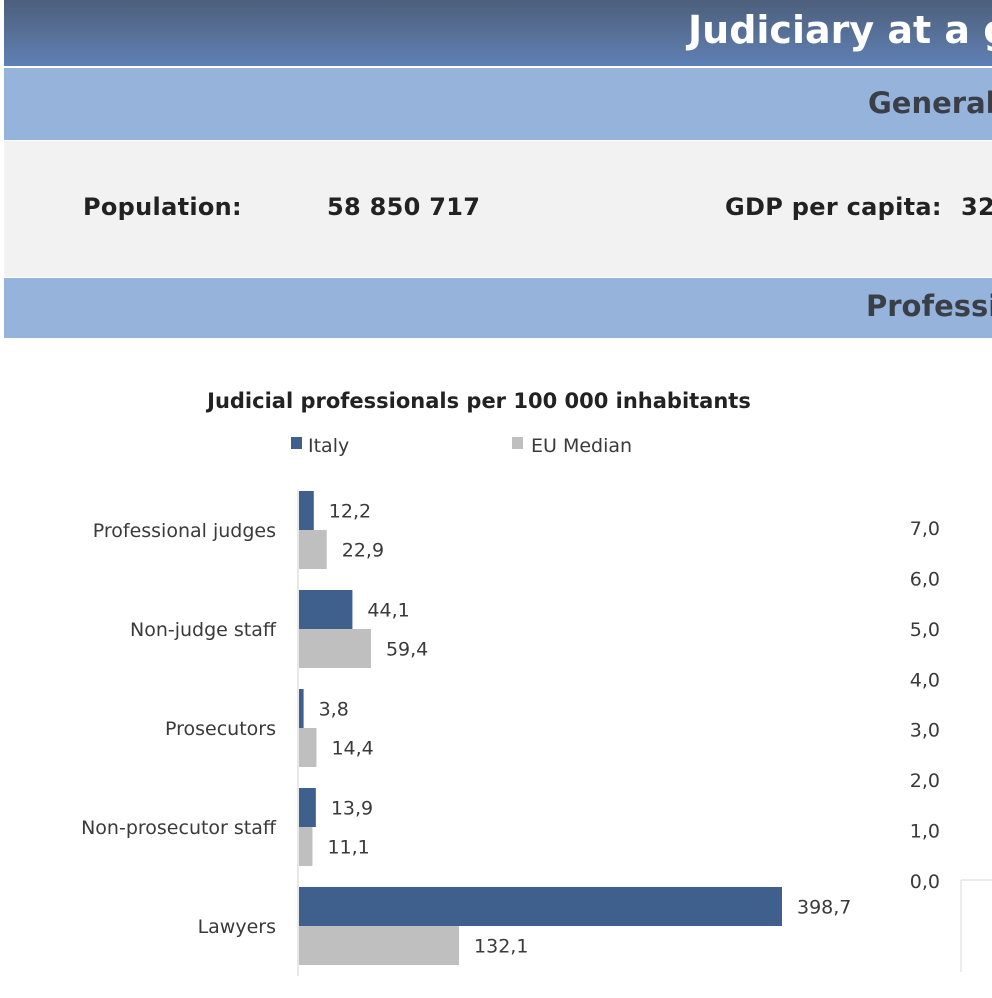 The image size is (992, 998). Describe the element at coordinates (925, 630) in the screenshot. I see `y-tick-label: 5,0` at that location.